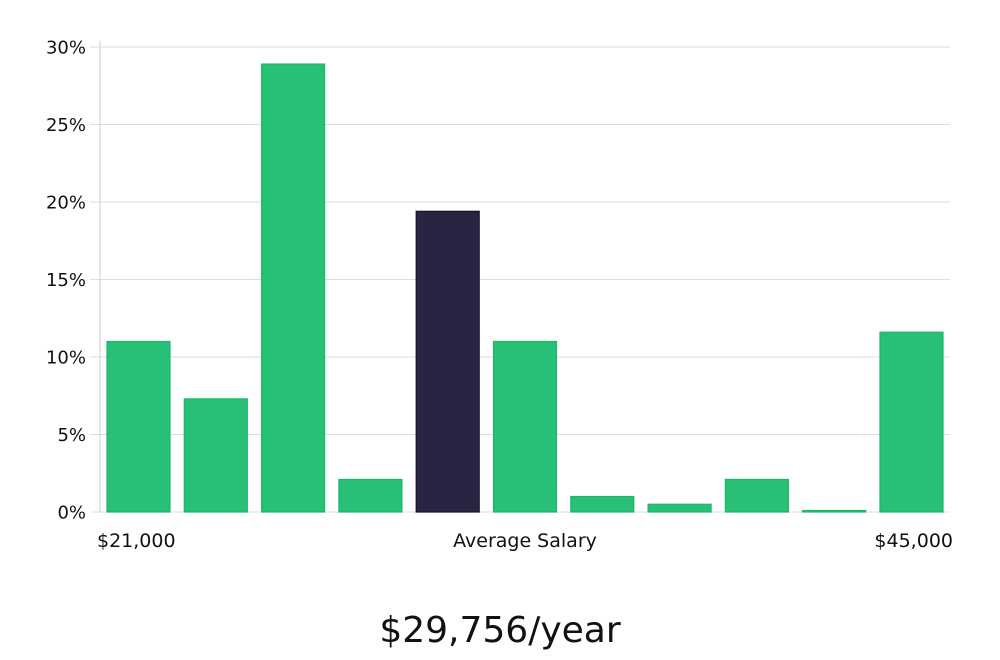  What do you see at coordinates (500, 630) in the screenshot?
I see `average-salary-value: $29,756/year` at bounding box center [500, 630].